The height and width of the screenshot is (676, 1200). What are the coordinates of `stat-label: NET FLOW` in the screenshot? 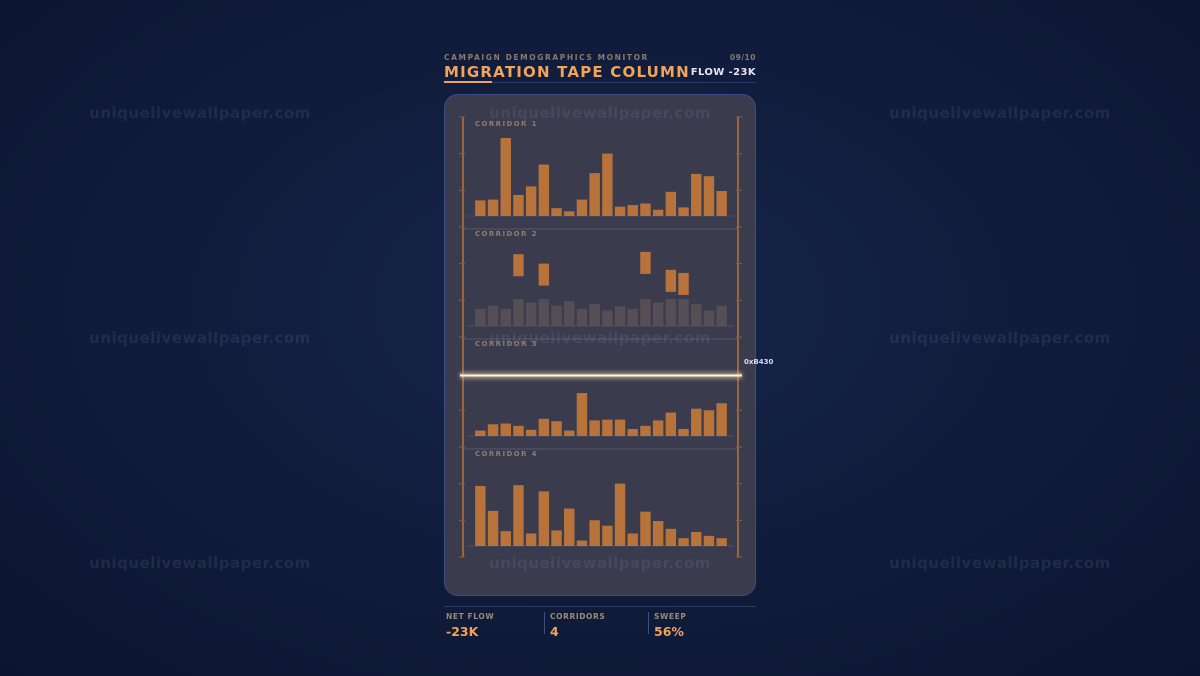 It's located at (470, 616).